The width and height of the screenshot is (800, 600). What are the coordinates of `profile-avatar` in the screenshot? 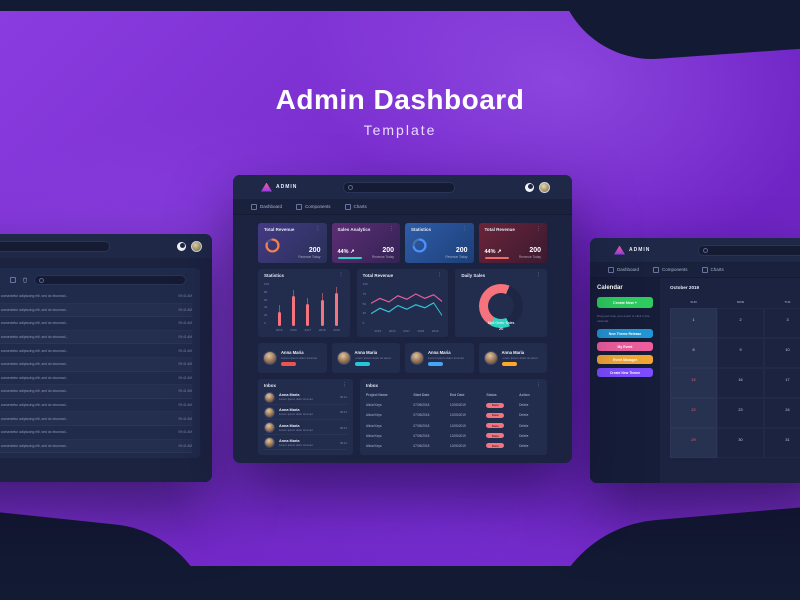 It's located at (343, 358).